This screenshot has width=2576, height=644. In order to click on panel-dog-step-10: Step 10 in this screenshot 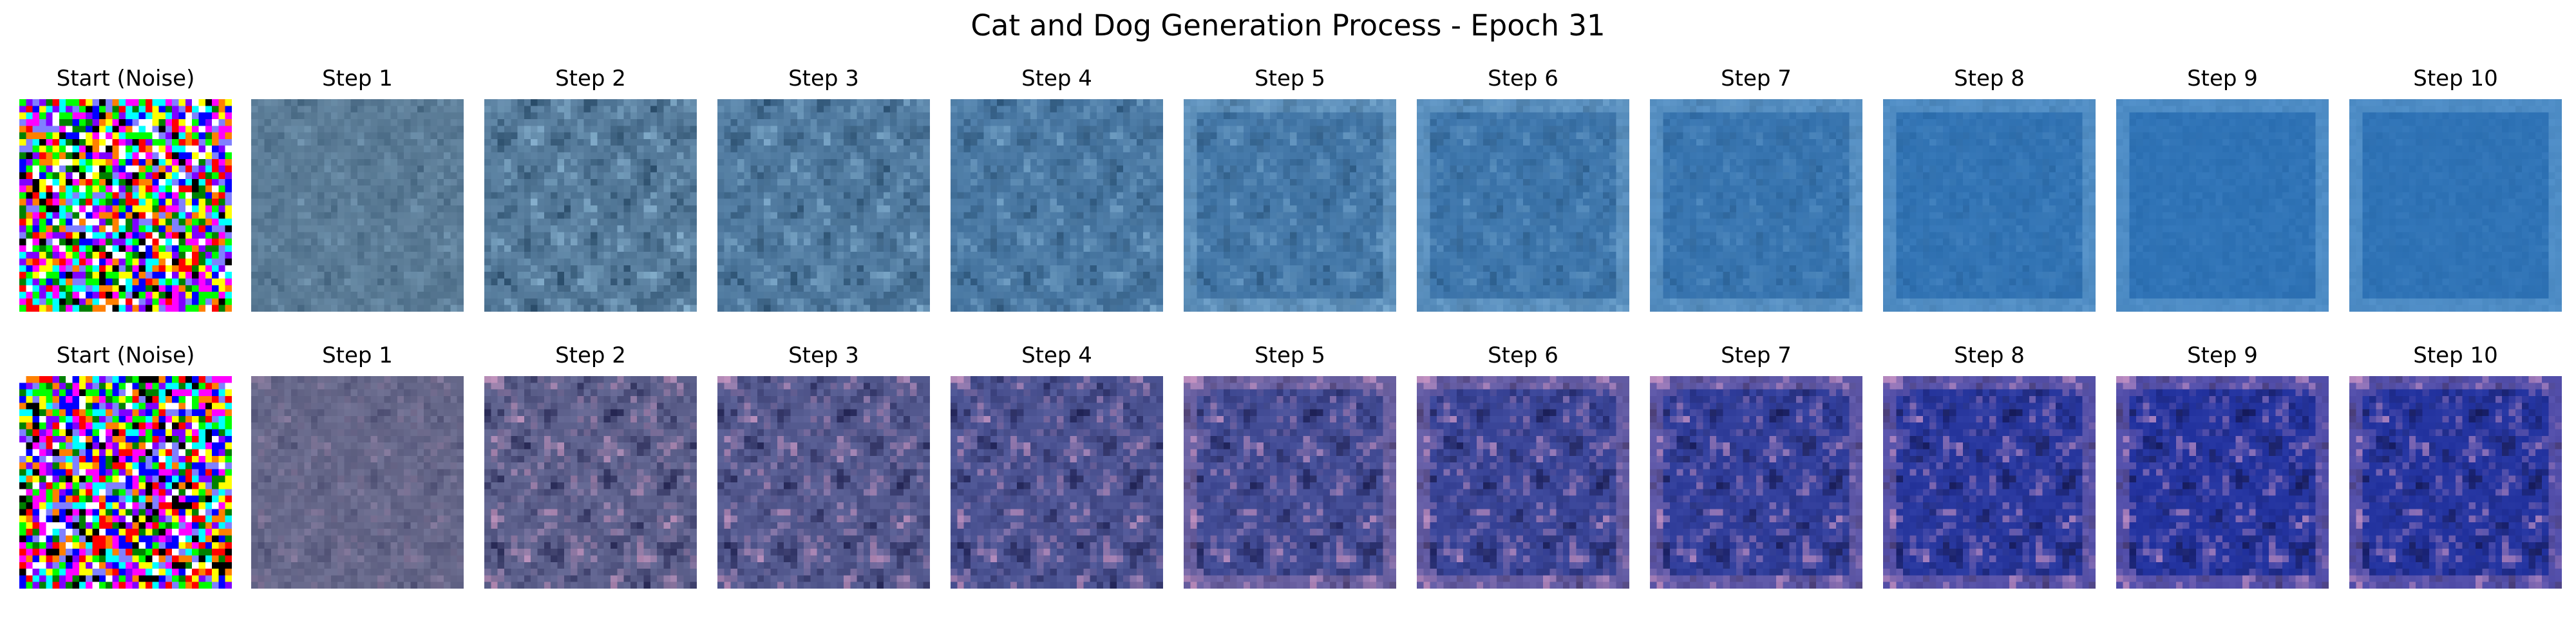, I will do `click(2456, 465)`.